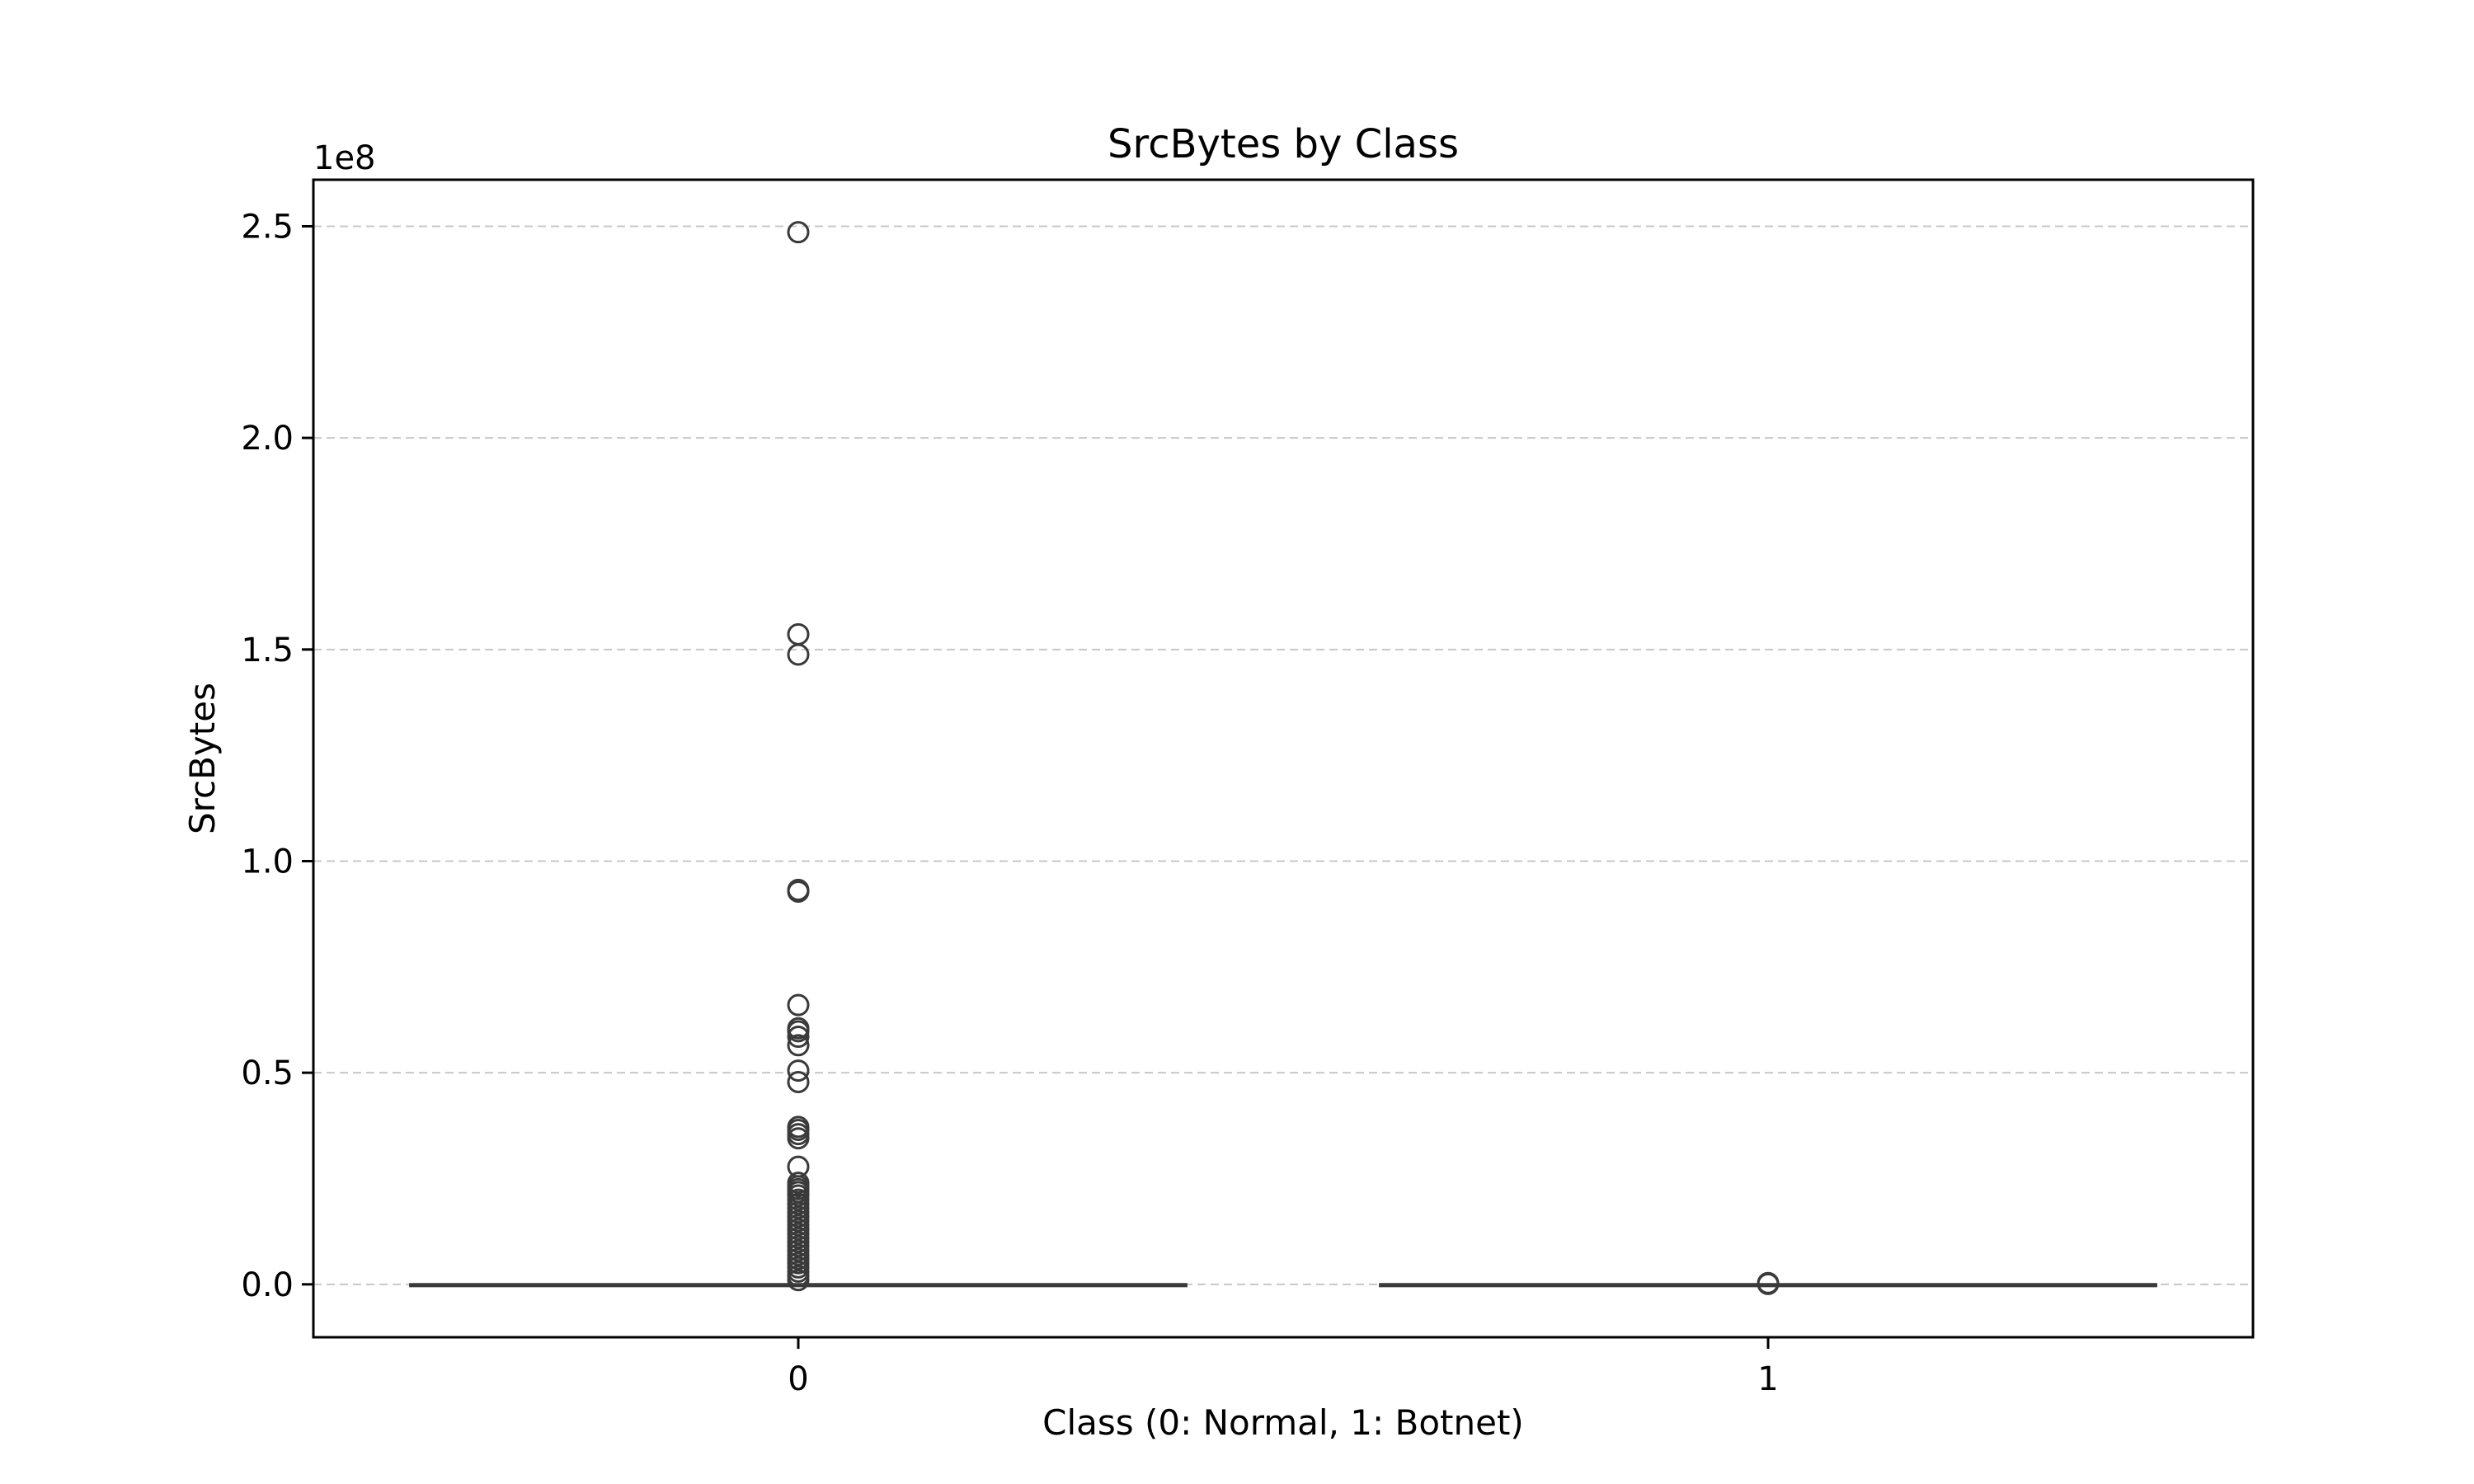 The height and width of the screenshot is (1484, 2474). I want to click on y-tick-label: 2.0, so click(267, 439).